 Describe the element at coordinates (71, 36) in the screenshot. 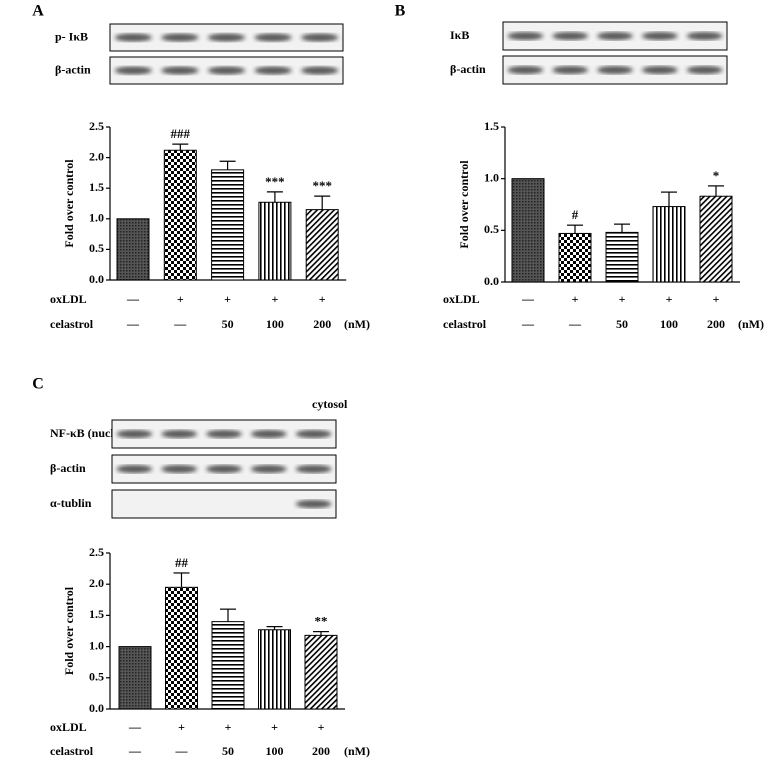

I see `blot-label: p- IκB` at that location.